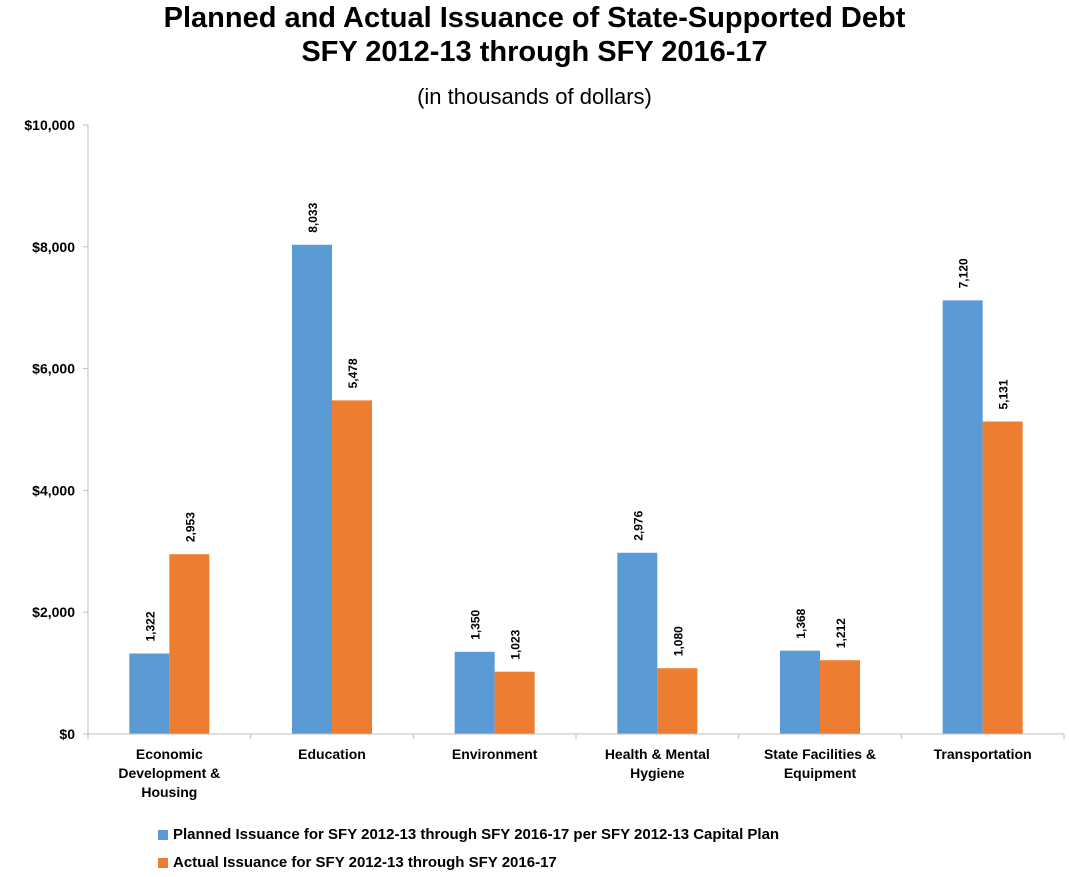 The width and height of the screenshot is (1069, 877). What do you see at coordinates (657, 763) in the screenshot?
I see `x-tick-label: Health & Mental Hygiene` at bounding box center [657, 763].